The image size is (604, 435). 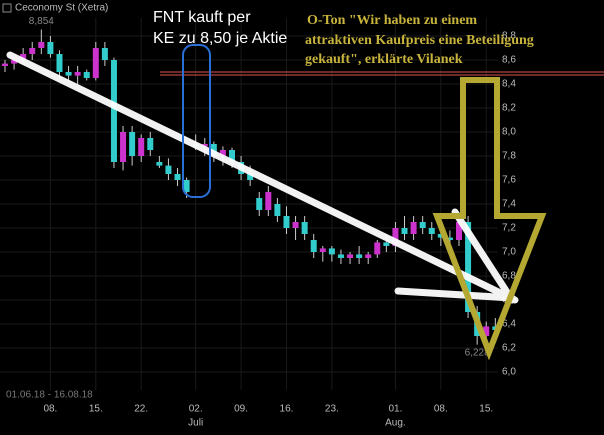 What do you see at coordinates (509, 60) in the screenshot?
I see `y-tick-label: 8,6` at bounding box center [509, 60].